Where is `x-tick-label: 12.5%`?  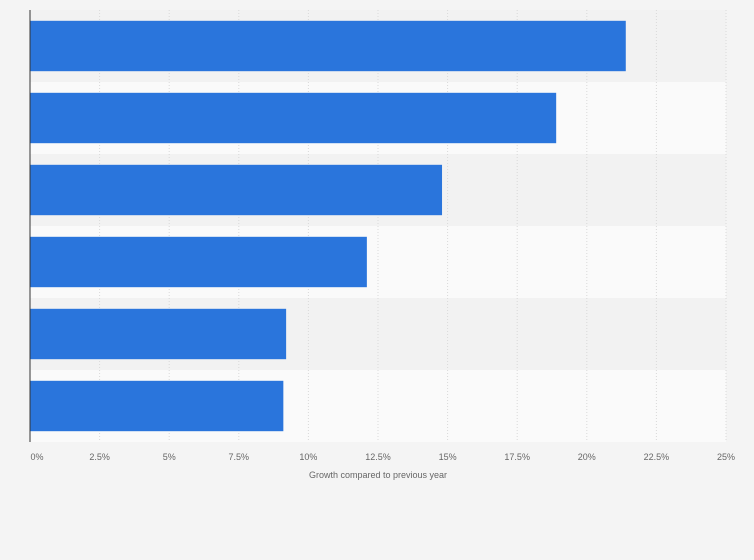
x-tick-label: 12.5% is located at coordinates (378, 457).